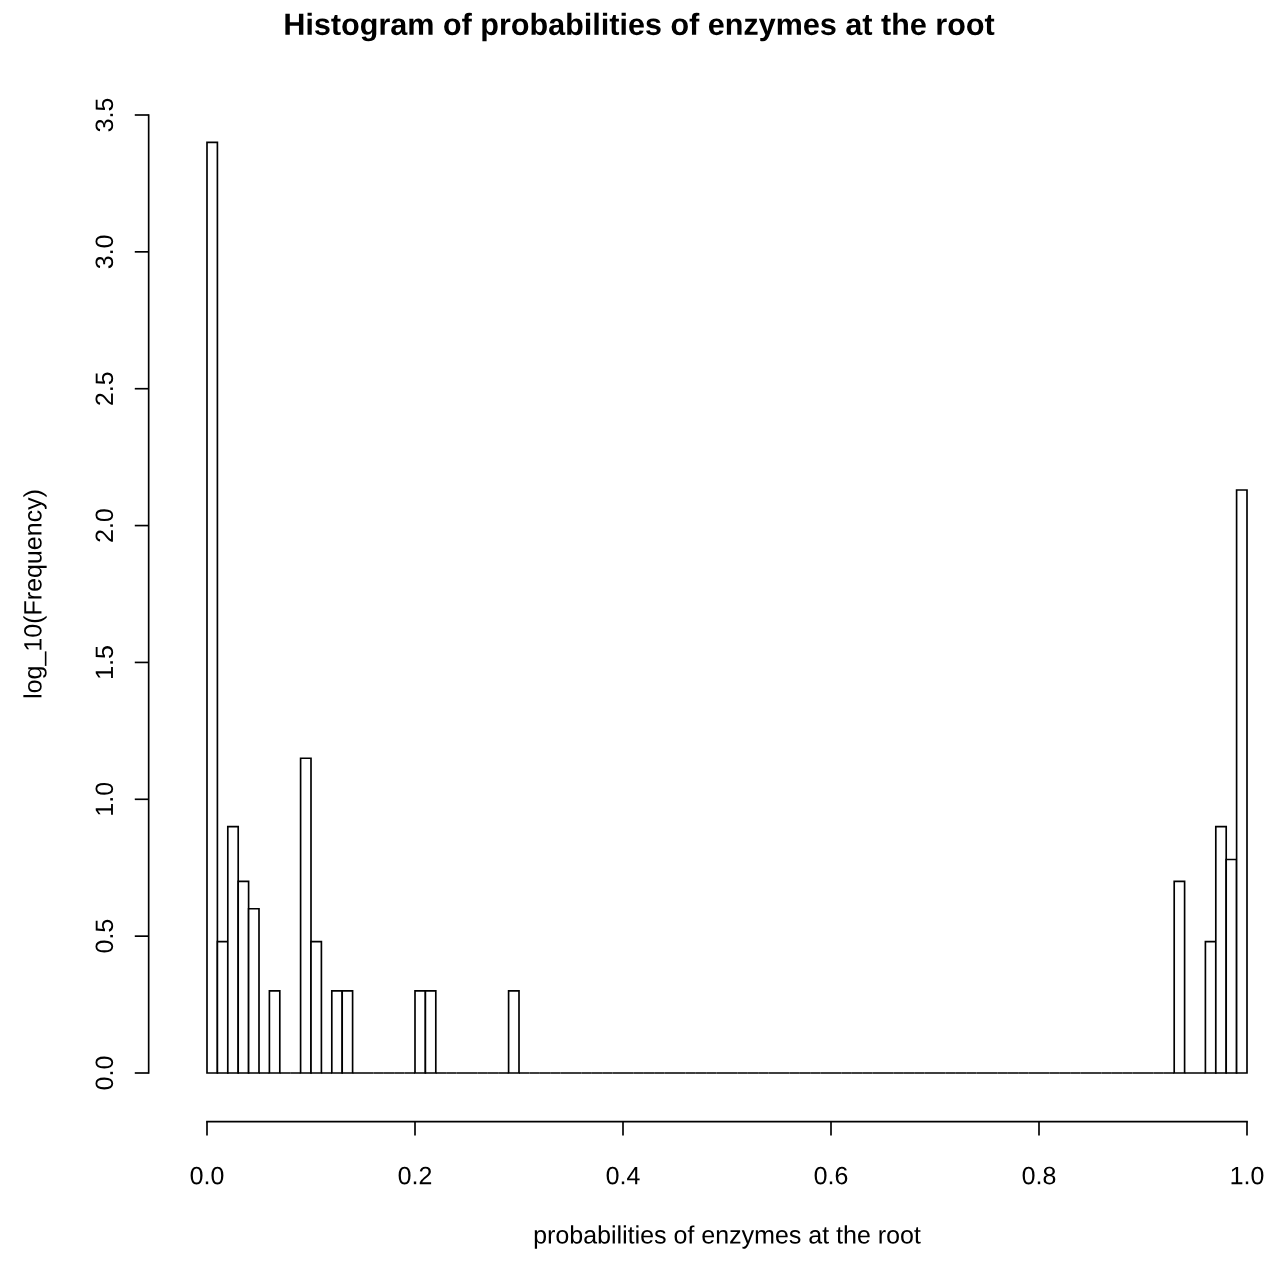 This screenshot has width=1278, height=1266. Describe the element at coordinates (727, 1237) in the screenshot. I see `x-axis-title: probabilities of enzymes at the root` at that location.